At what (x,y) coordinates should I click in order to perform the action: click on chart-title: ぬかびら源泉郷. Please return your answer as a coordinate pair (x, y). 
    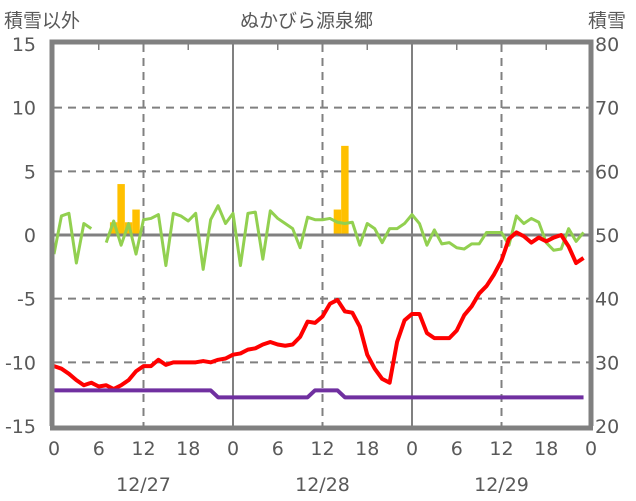
    Looking at the image, I should click on (307, 21).